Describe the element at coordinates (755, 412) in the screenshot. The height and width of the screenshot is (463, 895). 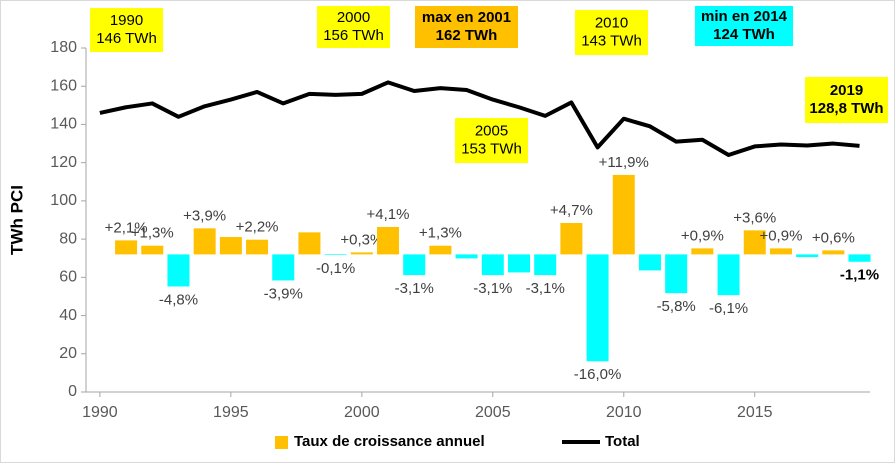
I see `x-tick-label: 2015` at that location.